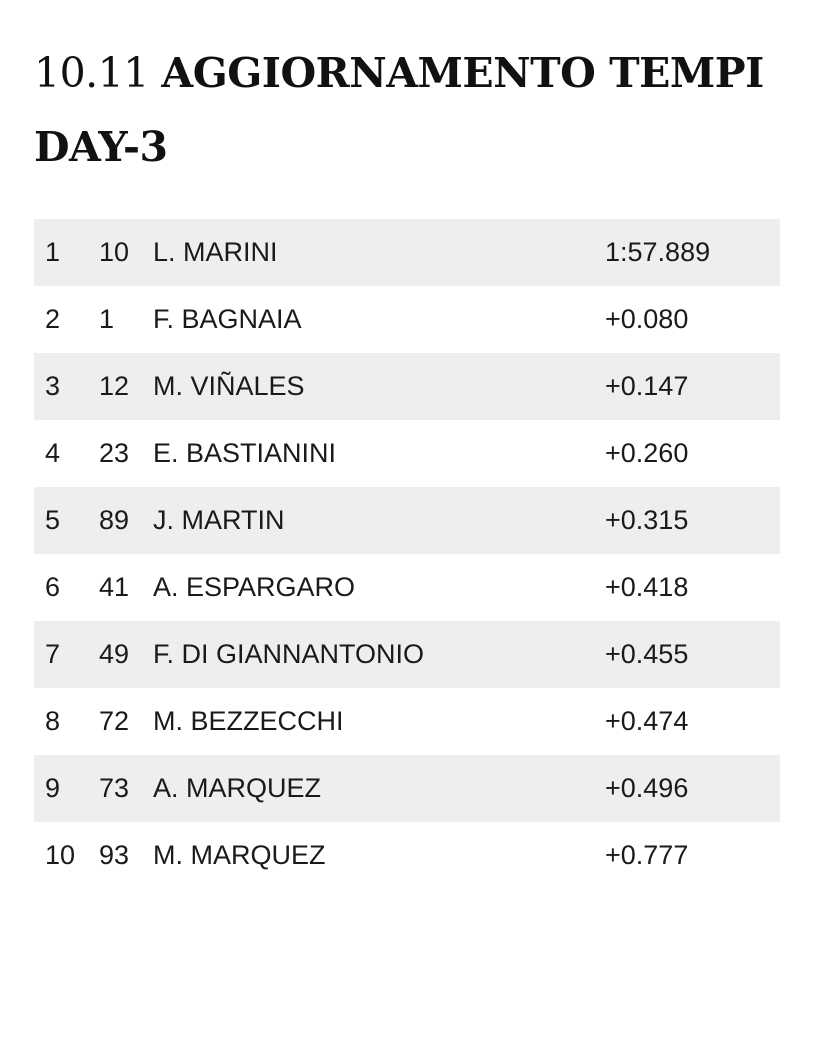 The height and width of the screenshot is (1050, 813). What do you see at coordinates (399, 110) in the screenshot?
I see `headline: AGGIORNAMENTO TEMPI DAY-3` at bounding box center [399, 110].